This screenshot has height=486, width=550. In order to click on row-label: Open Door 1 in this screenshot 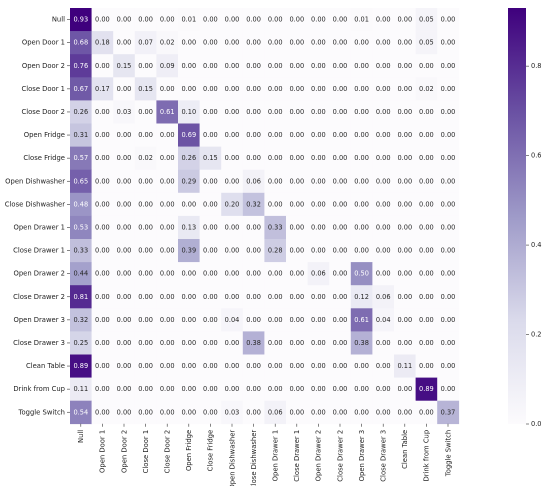, I will do `click(43, 43)`.